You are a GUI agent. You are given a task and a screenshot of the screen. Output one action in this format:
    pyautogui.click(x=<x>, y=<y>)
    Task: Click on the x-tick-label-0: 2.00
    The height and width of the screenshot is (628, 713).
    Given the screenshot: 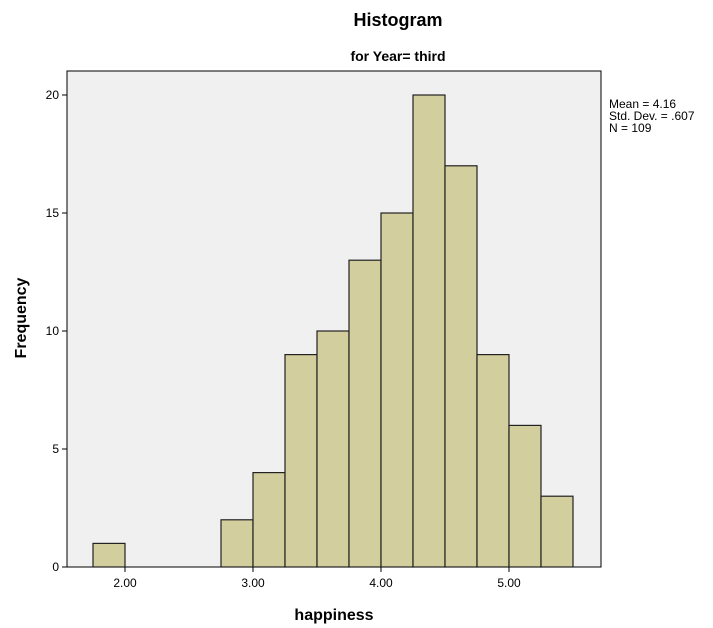 What is the action you would take?
    pyautogui.click(x=125, y=583)
    